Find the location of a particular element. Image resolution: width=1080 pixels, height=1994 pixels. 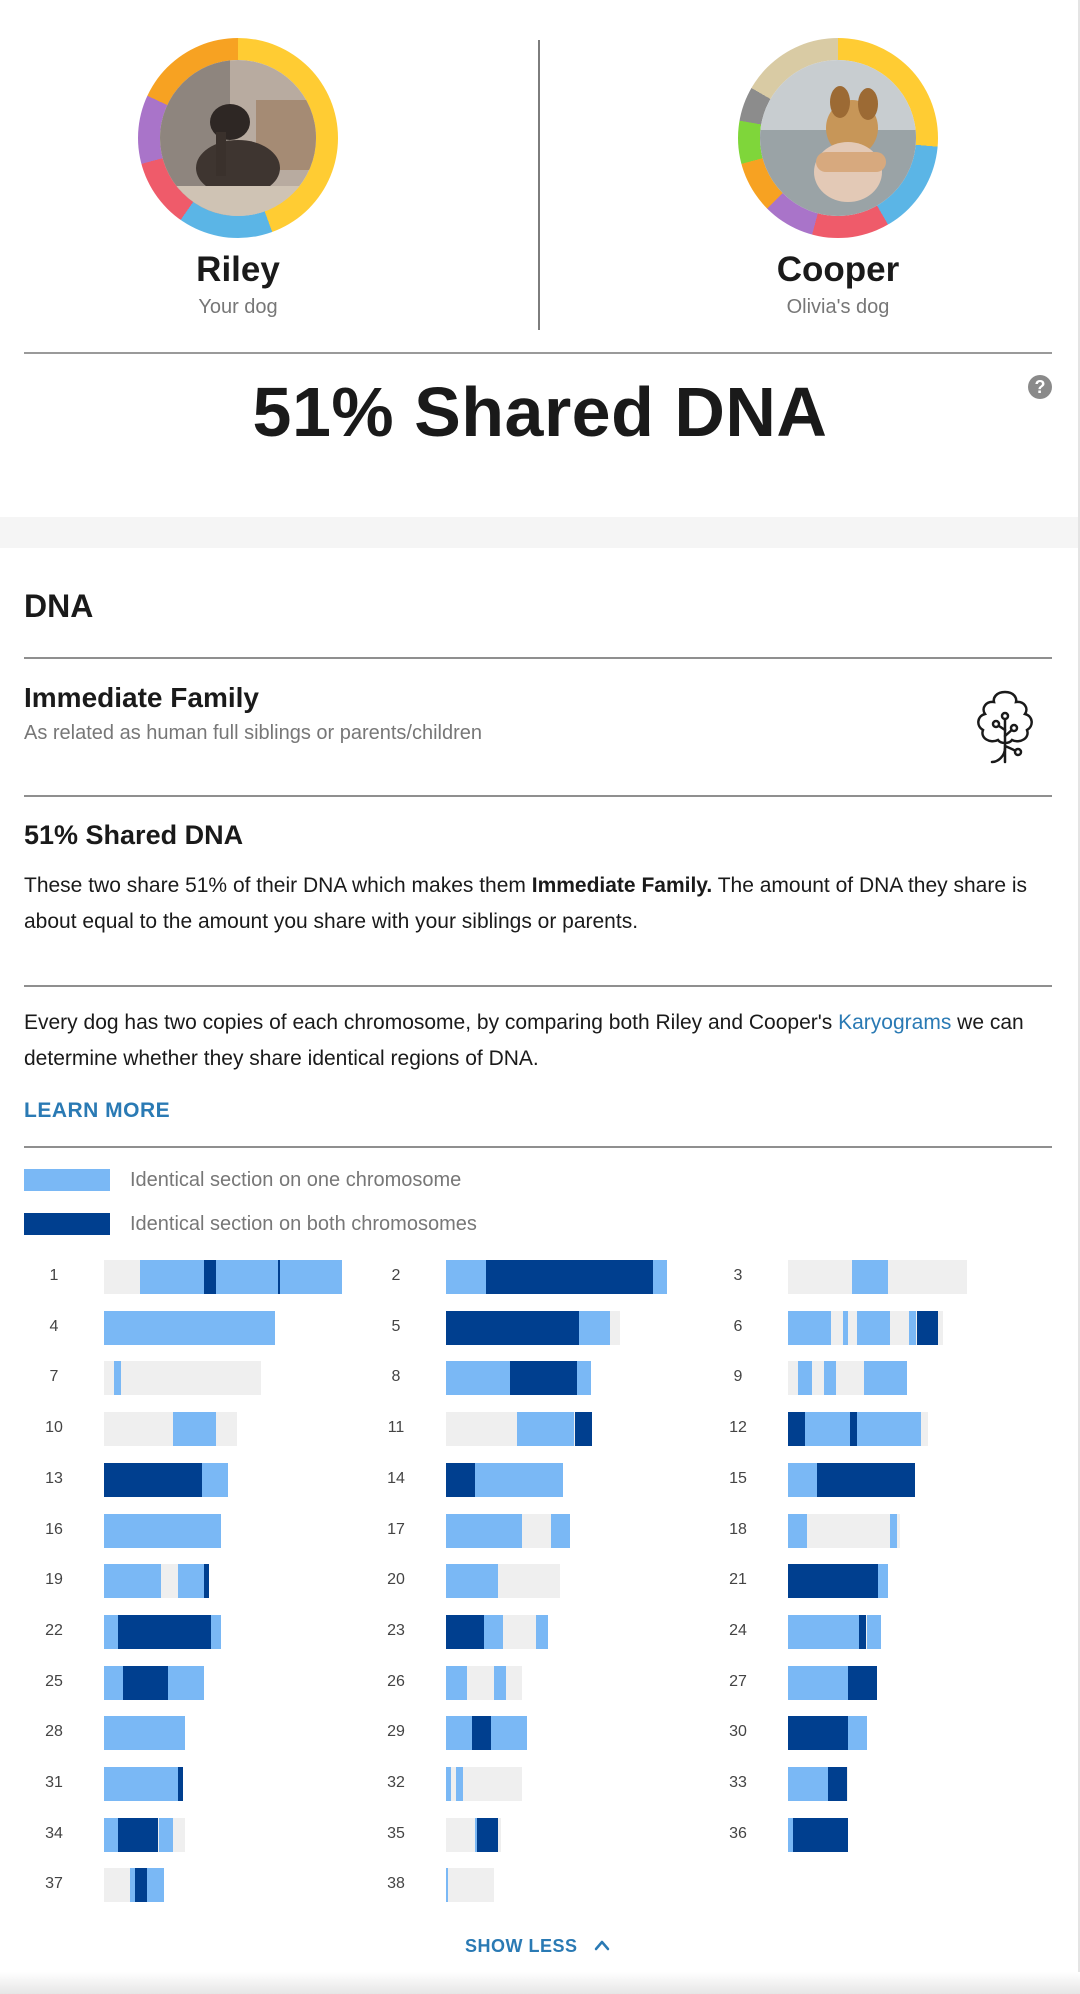

legend-swatch-both is located at coordinates (67, 1224).